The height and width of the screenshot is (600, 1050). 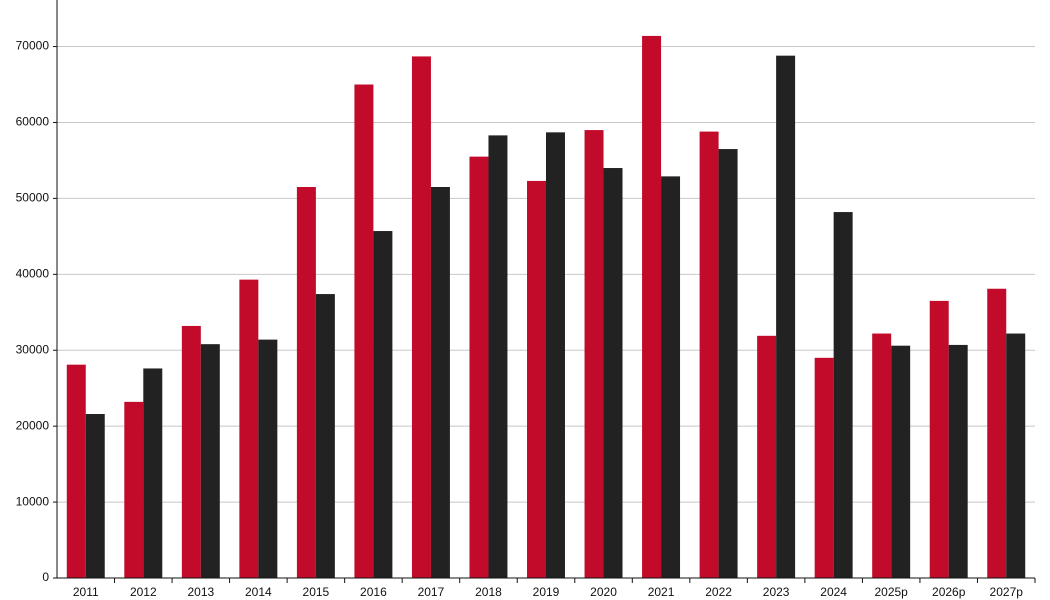 What do you see at coordinates (488, 592) in the screenshot?
I see `x-tick-label: 2018` at bounding box center [488, 592].